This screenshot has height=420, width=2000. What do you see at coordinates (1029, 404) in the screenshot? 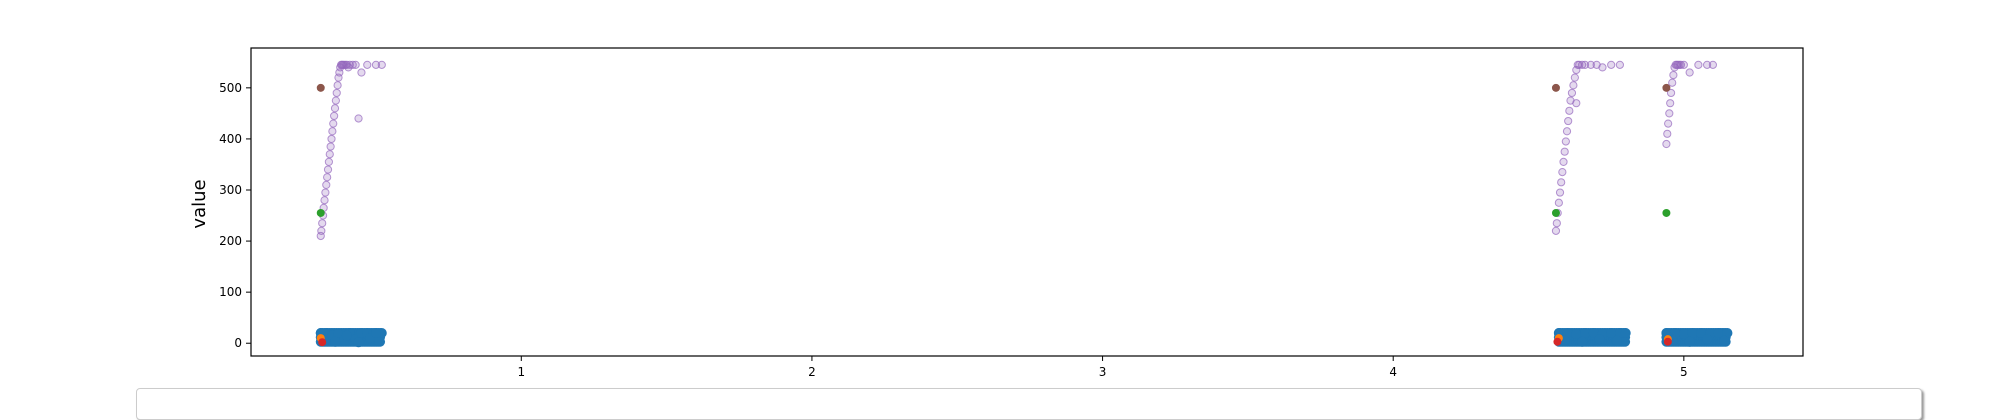
I see `legend` at bounding box center [1029, 404].